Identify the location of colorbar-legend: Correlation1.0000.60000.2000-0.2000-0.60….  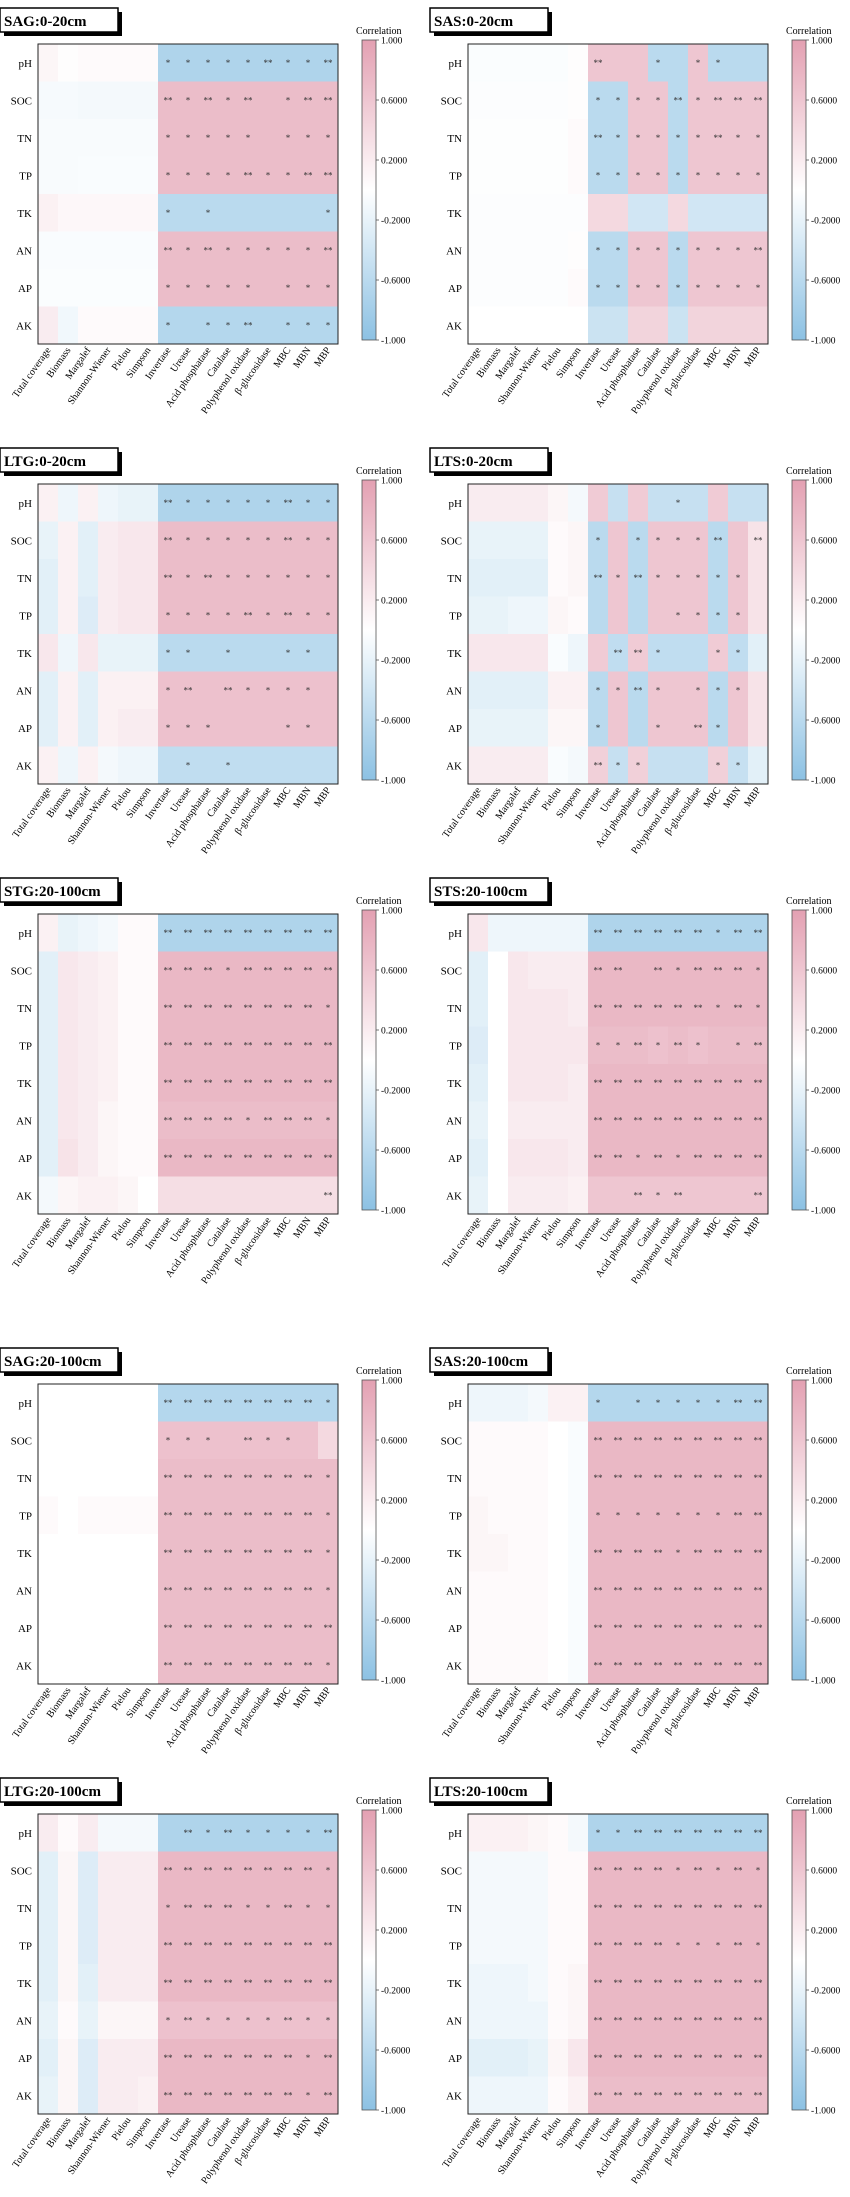
(383, 1526).